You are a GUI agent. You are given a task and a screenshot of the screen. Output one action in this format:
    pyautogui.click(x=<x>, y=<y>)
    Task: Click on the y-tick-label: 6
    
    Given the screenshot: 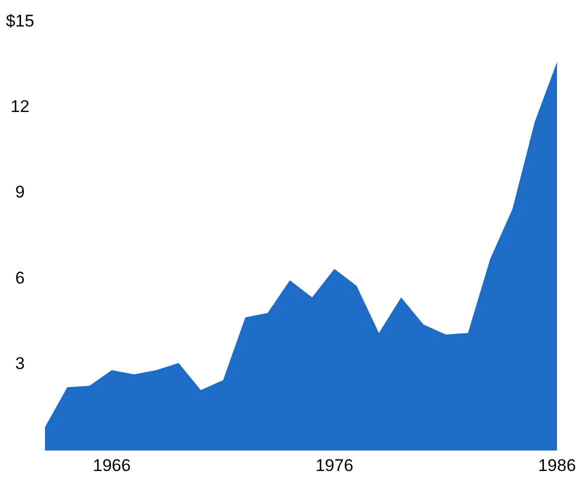 What is the action you would take?
    pyautogui.click(x=20, y=278)
    